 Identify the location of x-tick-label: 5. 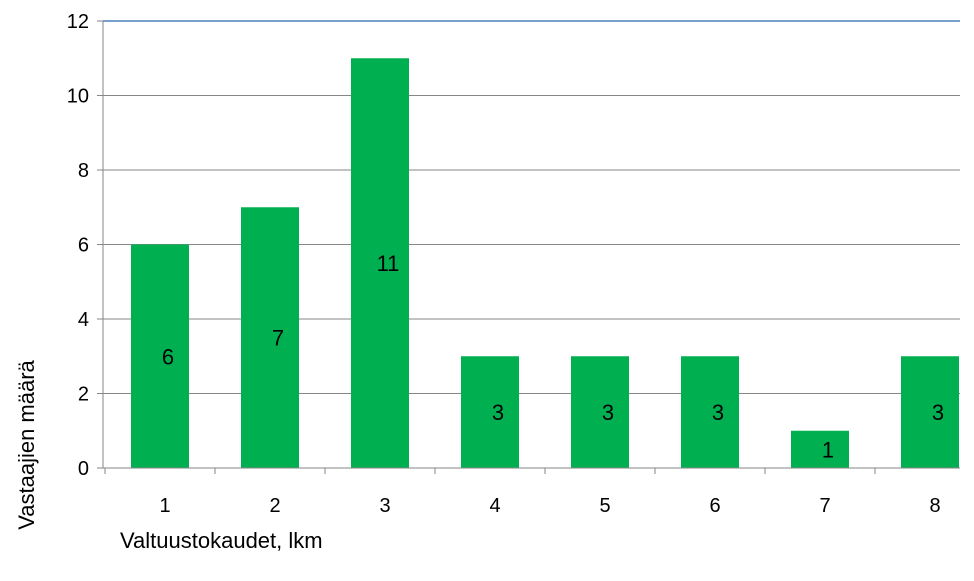
(604, 506).